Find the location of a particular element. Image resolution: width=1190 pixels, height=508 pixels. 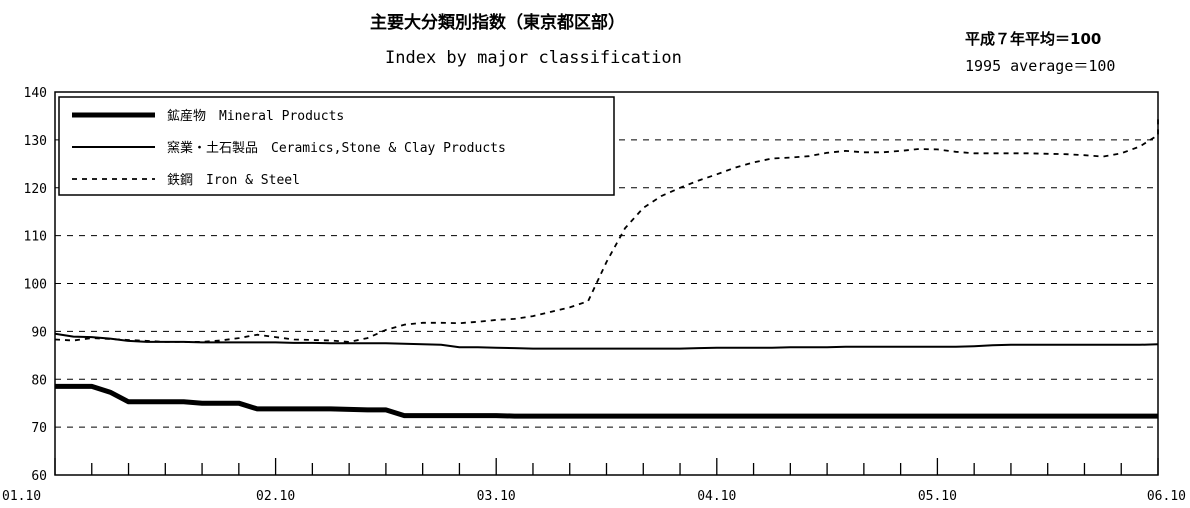

series-mineral-products is located at coordinates (606, 401).